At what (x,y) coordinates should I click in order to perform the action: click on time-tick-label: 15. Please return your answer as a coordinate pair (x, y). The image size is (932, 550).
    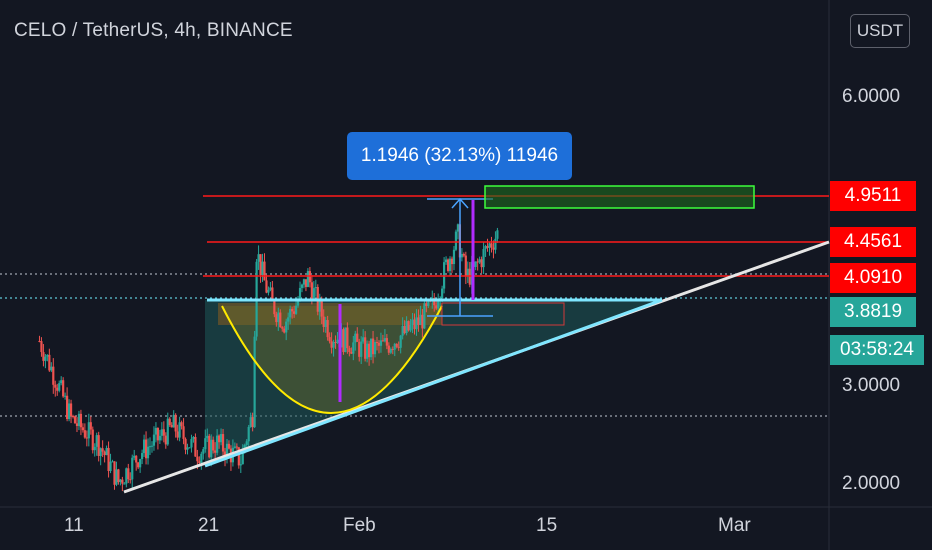
    Looking at the image, I should click on (547, 525).